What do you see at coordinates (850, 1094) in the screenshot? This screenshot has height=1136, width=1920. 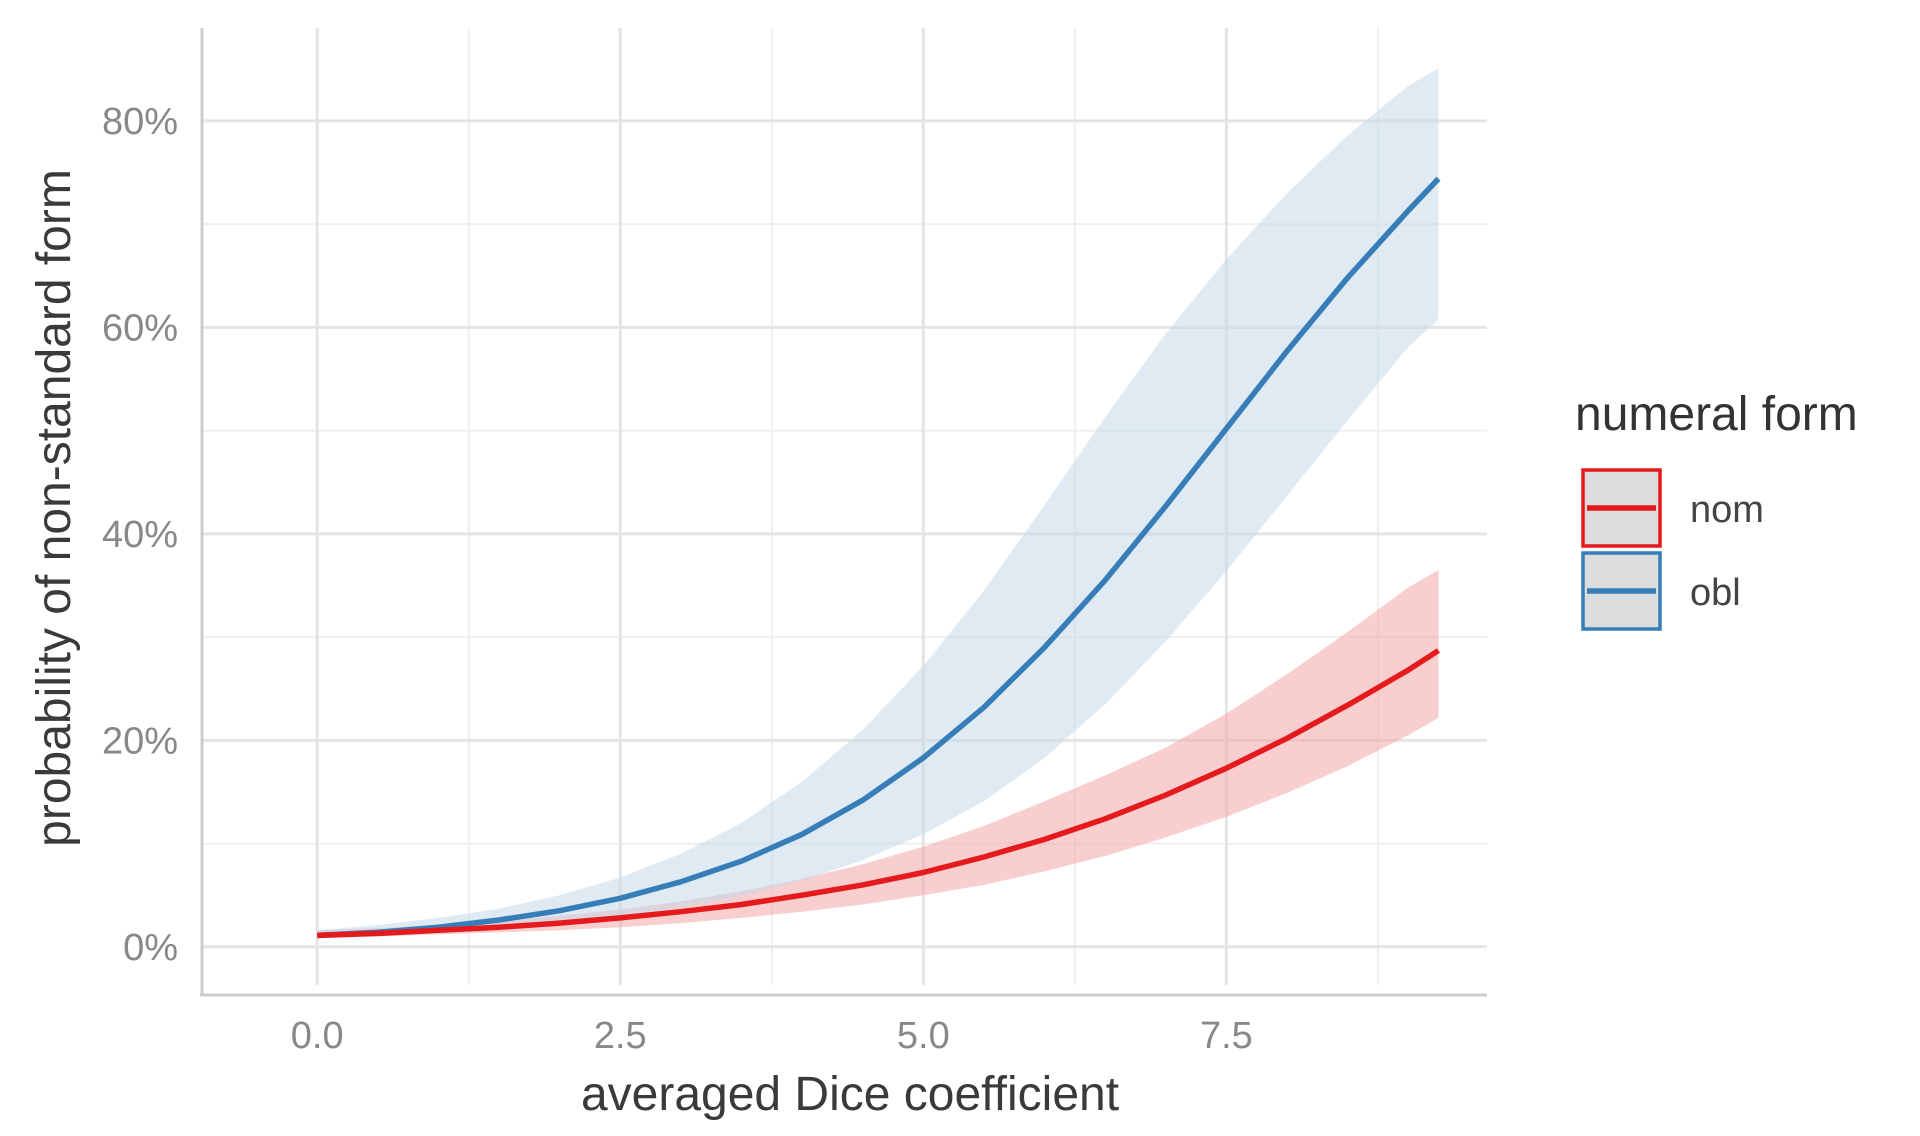 I see `x-axis-title: averaged Dice coefficient` at bounding box center [850, 1094].